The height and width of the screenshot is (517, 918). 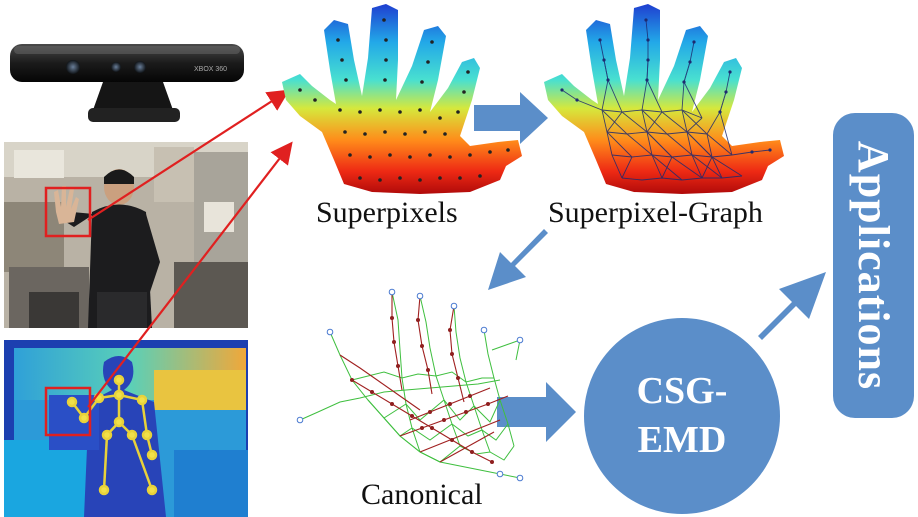 What do you see at coordinates (682, 416) in the screenshot?
I see `csg-emd-node: CSG- EMD` at bounding box center [682, 416].